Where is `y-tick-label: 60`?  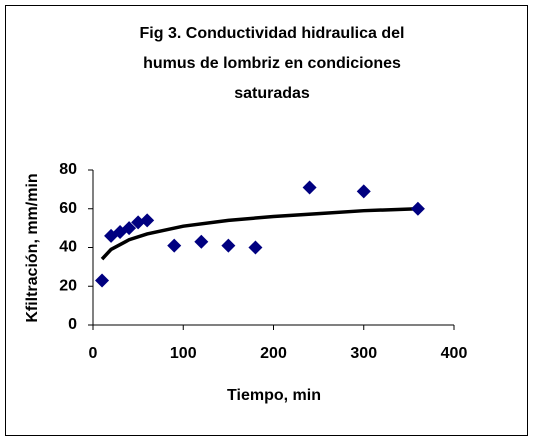
y-tick-label: 60 is located at coordinates (68, 208).